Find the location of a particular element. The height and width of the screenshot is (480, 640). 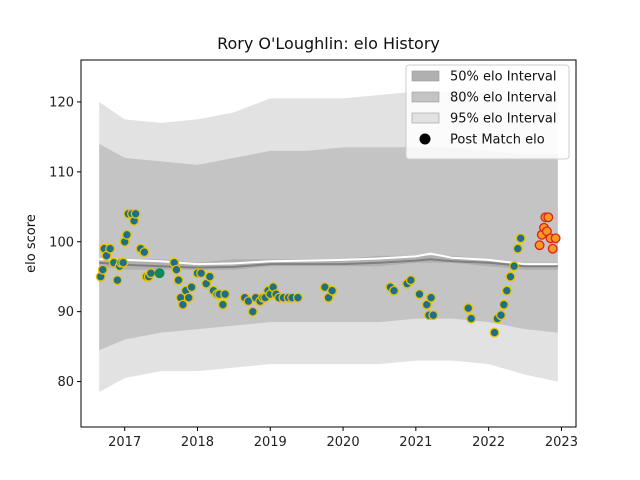

legend-label: 50% elo Interval is located at coordinates (503, 77).